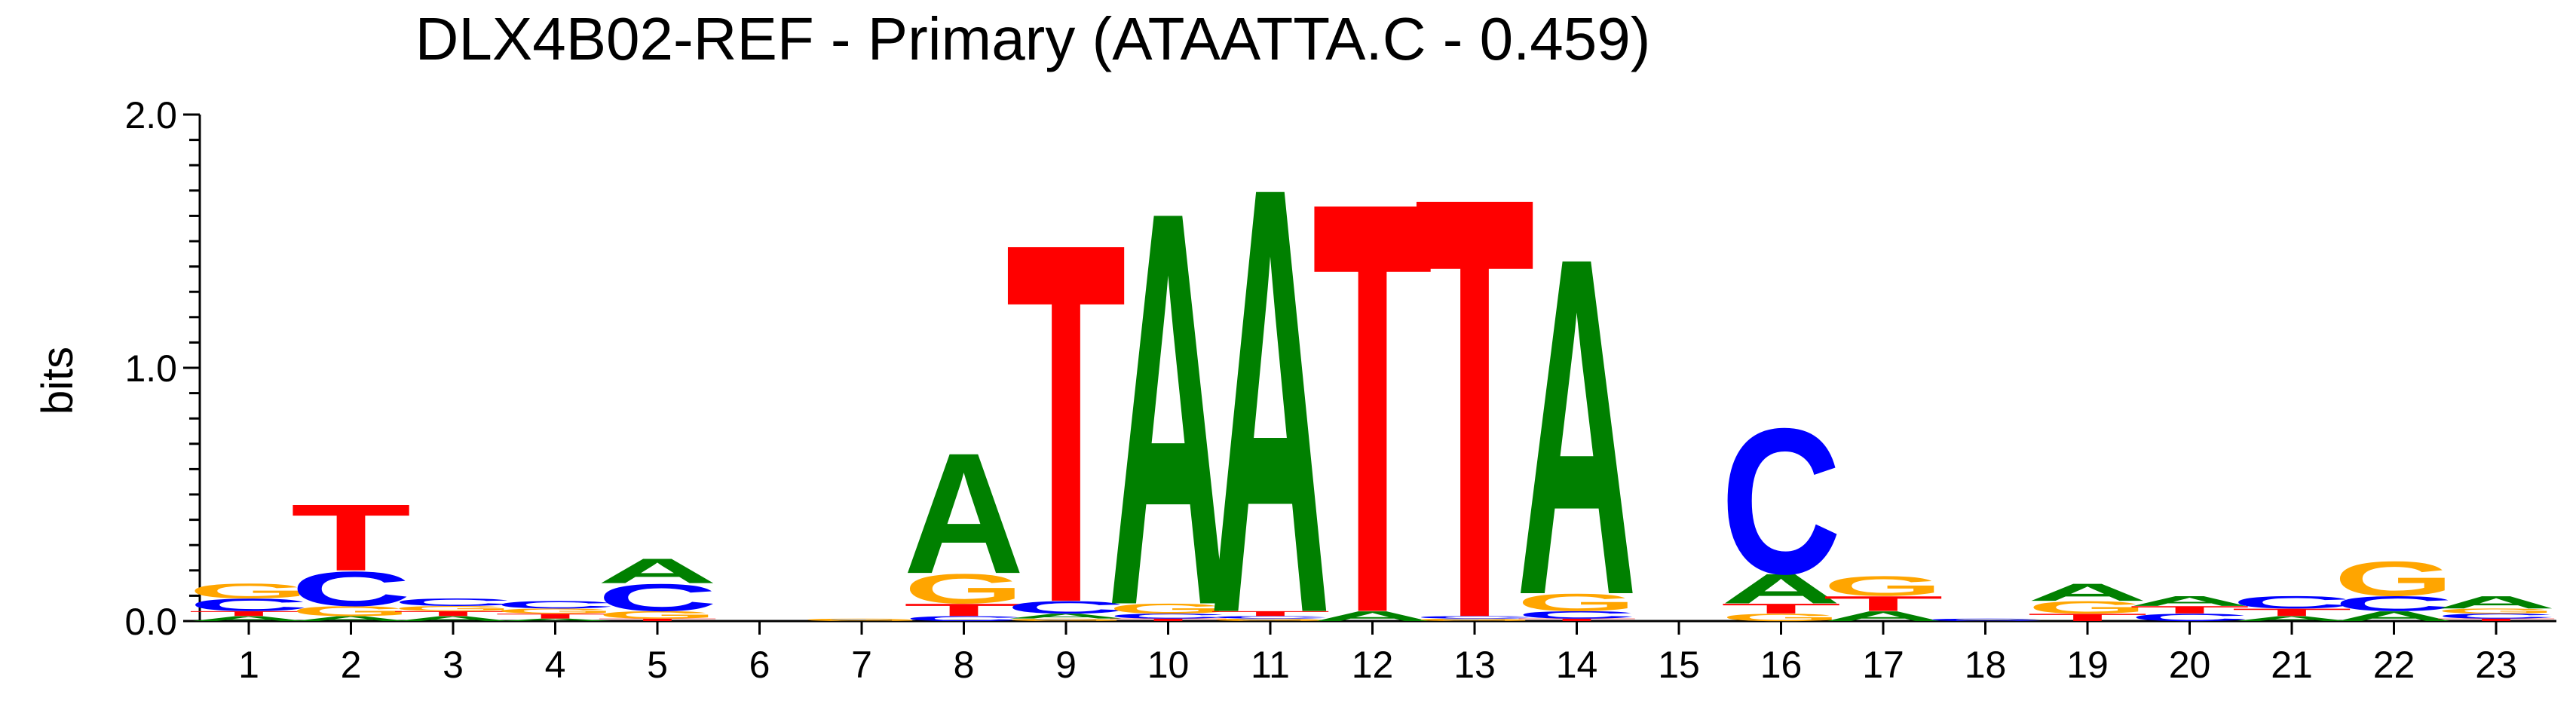 The width and height of the screenshot is (2576, 710). What do you see at coordinates (861, 665) in the screenshot?
I see `x-tick-label: 7` at bounding box center [861, 665].